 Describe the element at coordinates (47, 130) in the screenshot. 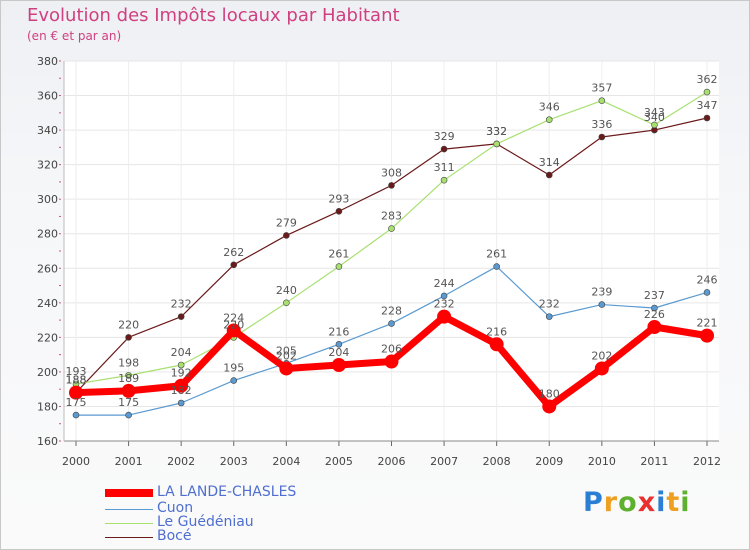

I see `y-tick-label: 340` at that location.